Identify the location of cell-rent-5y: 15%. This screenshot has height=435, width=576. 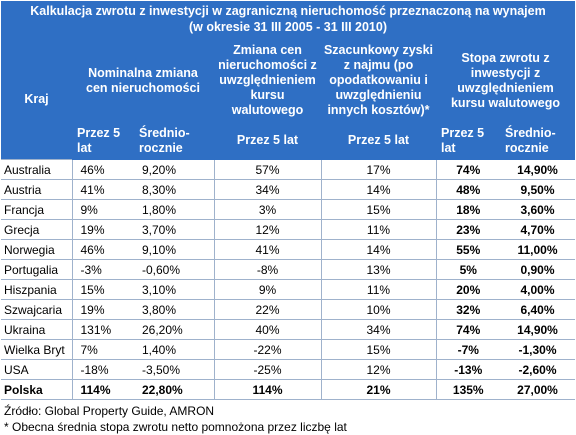
(378, 349).